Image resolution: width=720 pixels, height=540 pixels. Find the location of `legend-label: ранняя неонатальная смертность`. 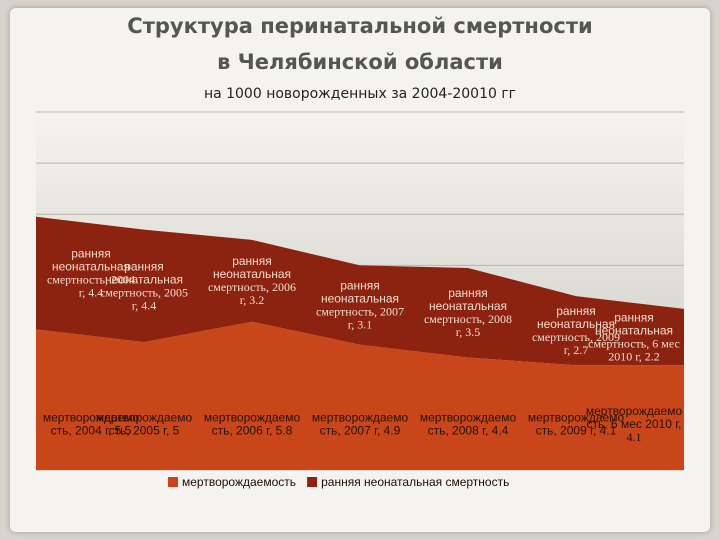

legend-label: ранняя неонатальная смертность is located at coordinates (415, 482).